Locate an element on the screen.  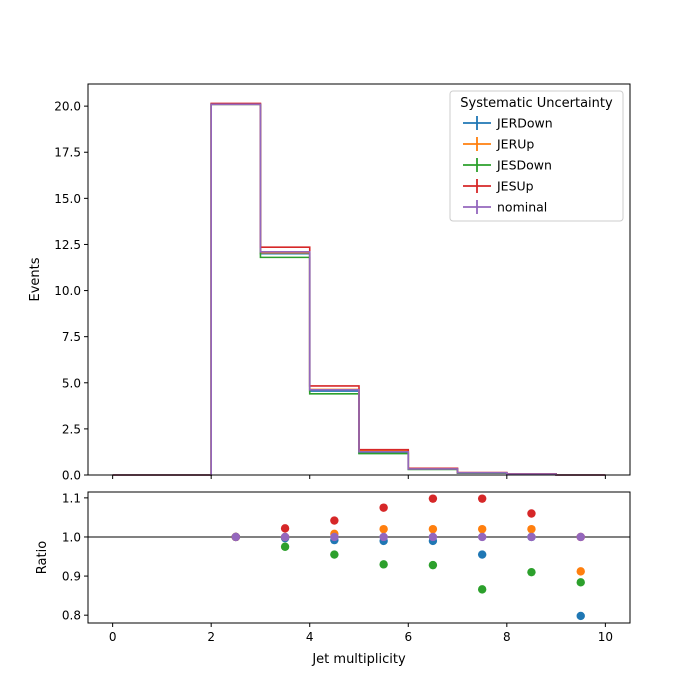
main-y-tick-label: 20.0 is located at coordinates (67, 107).